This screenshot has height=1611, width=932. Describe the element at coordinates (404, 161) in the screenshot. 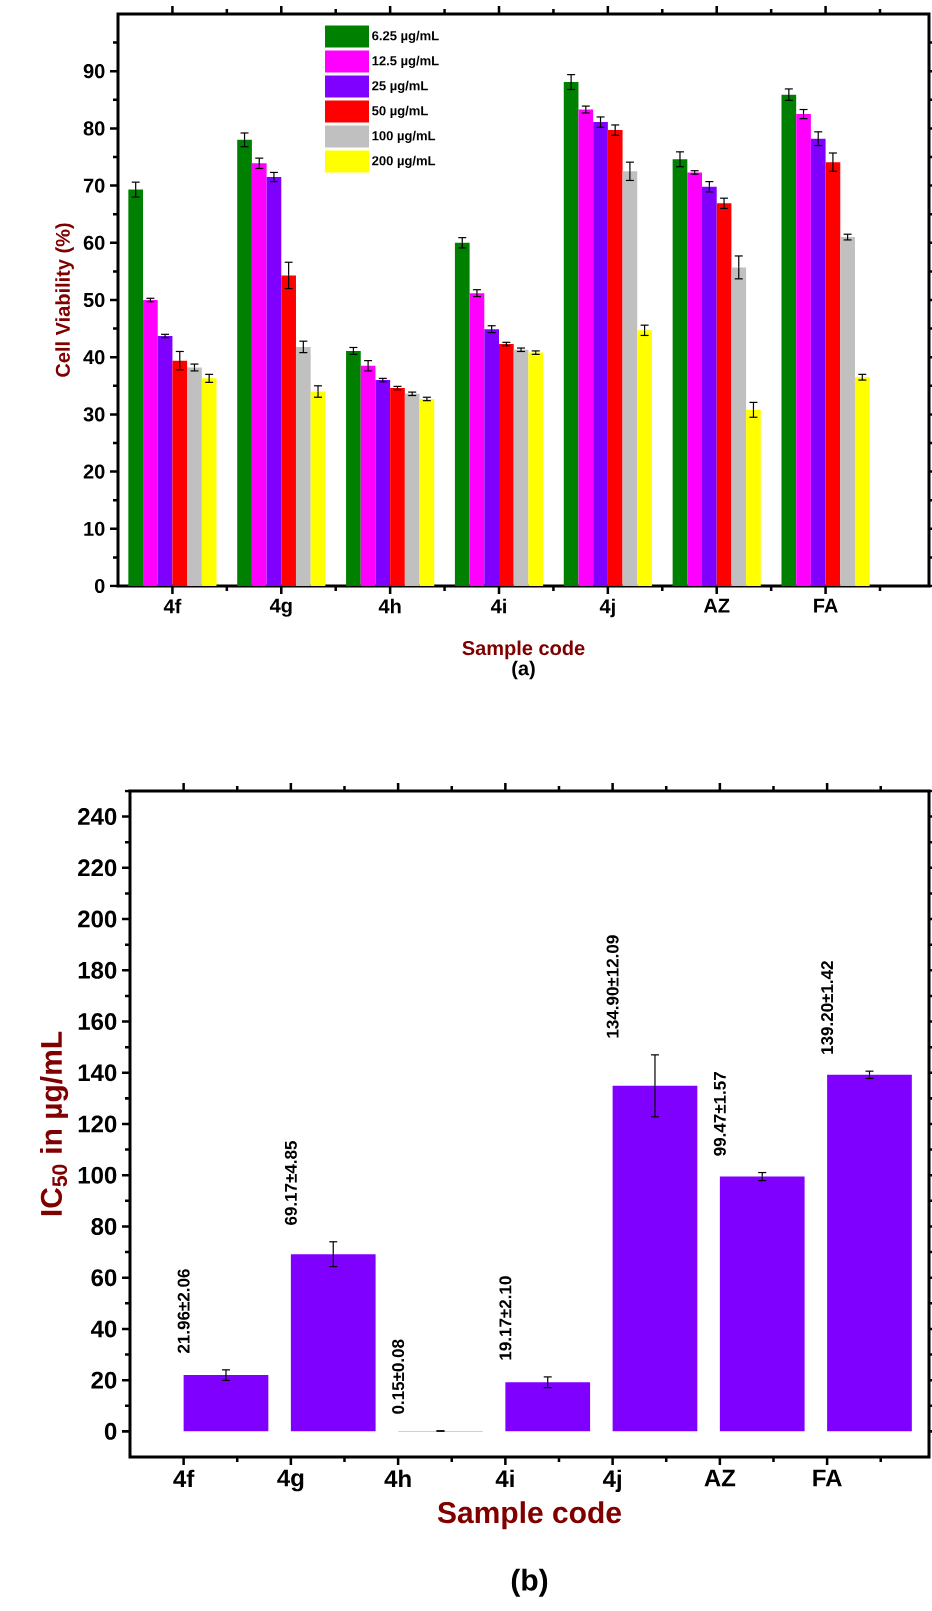

I see `legend-label: 200 µg/mL` at that location.